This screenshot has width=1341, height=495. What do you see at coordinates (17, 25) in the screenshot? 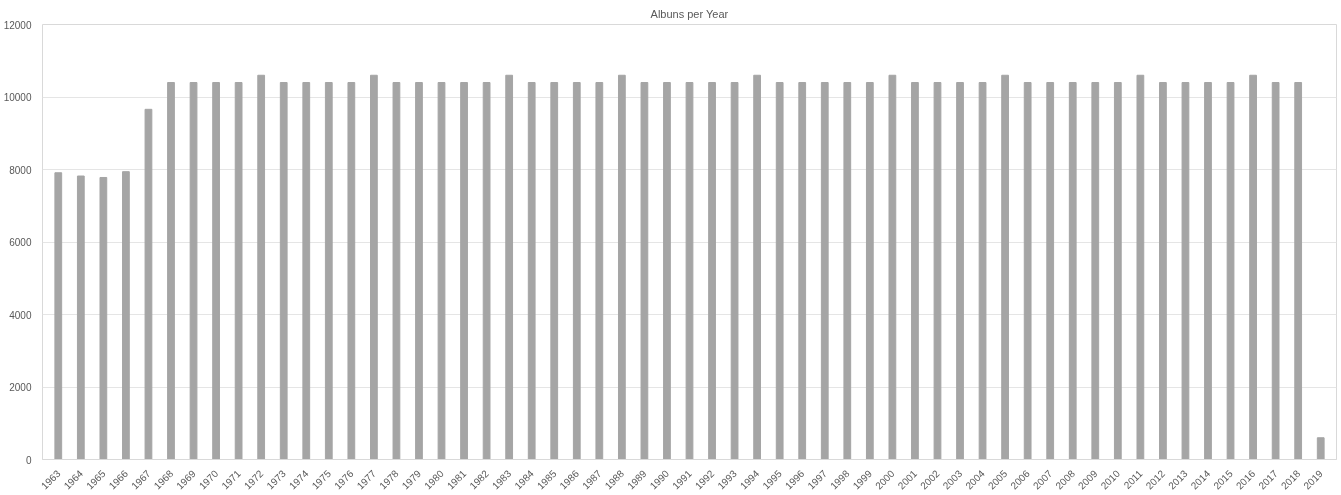
I see `y-tick-label: 12000` at bounding box center [17, 25].